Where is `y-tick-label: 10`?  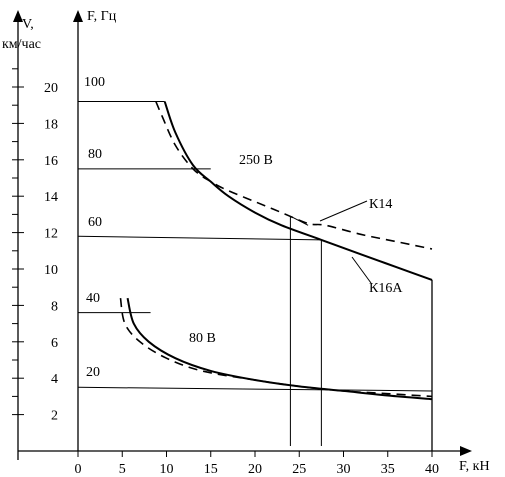
y-tick-label: 10 is located at coordinates (51, 270).